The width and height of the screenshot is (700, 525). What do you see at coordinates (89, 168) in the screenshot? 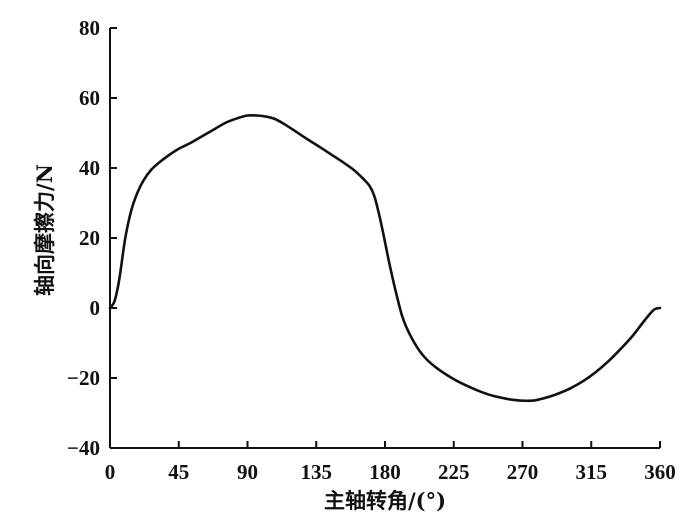
I see `y-tick-label: 40` at bounding box center [89, 168].